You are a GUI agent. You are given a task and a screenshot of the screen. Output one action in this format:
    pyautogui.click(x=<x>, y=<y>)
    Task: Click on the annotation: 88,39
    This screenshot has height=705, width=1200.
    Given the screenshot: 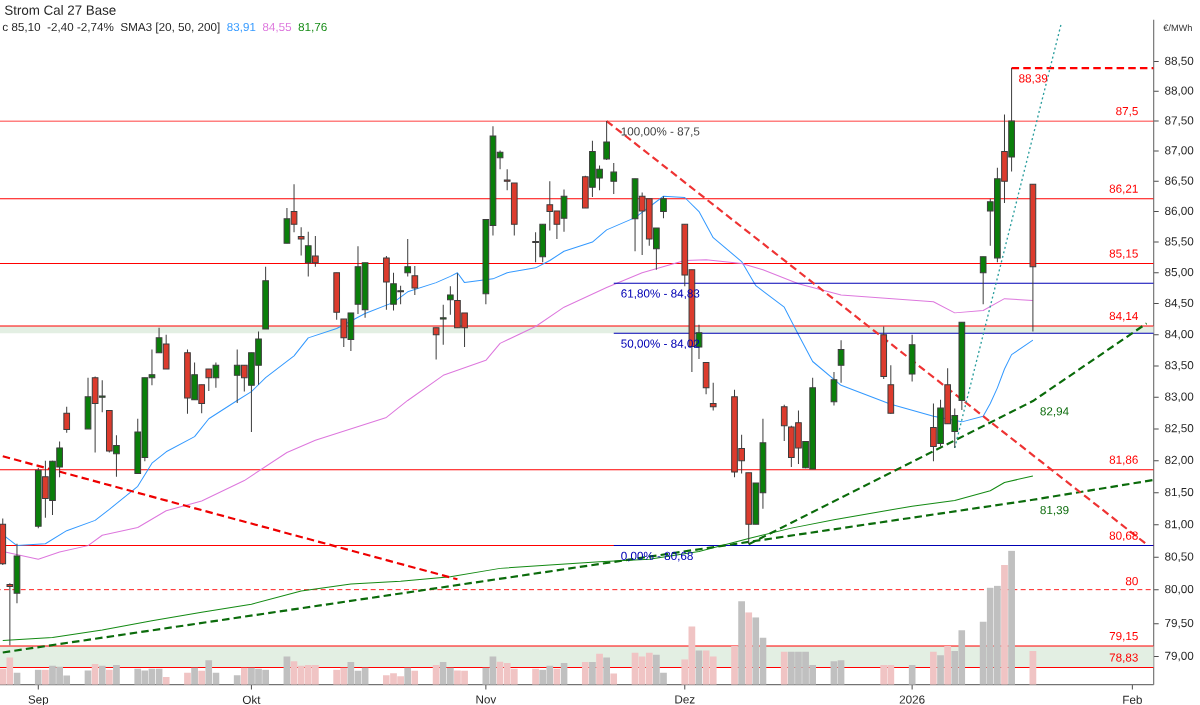 What is the action you would take?
    pyautogui.click(x=1033, y=79)
    